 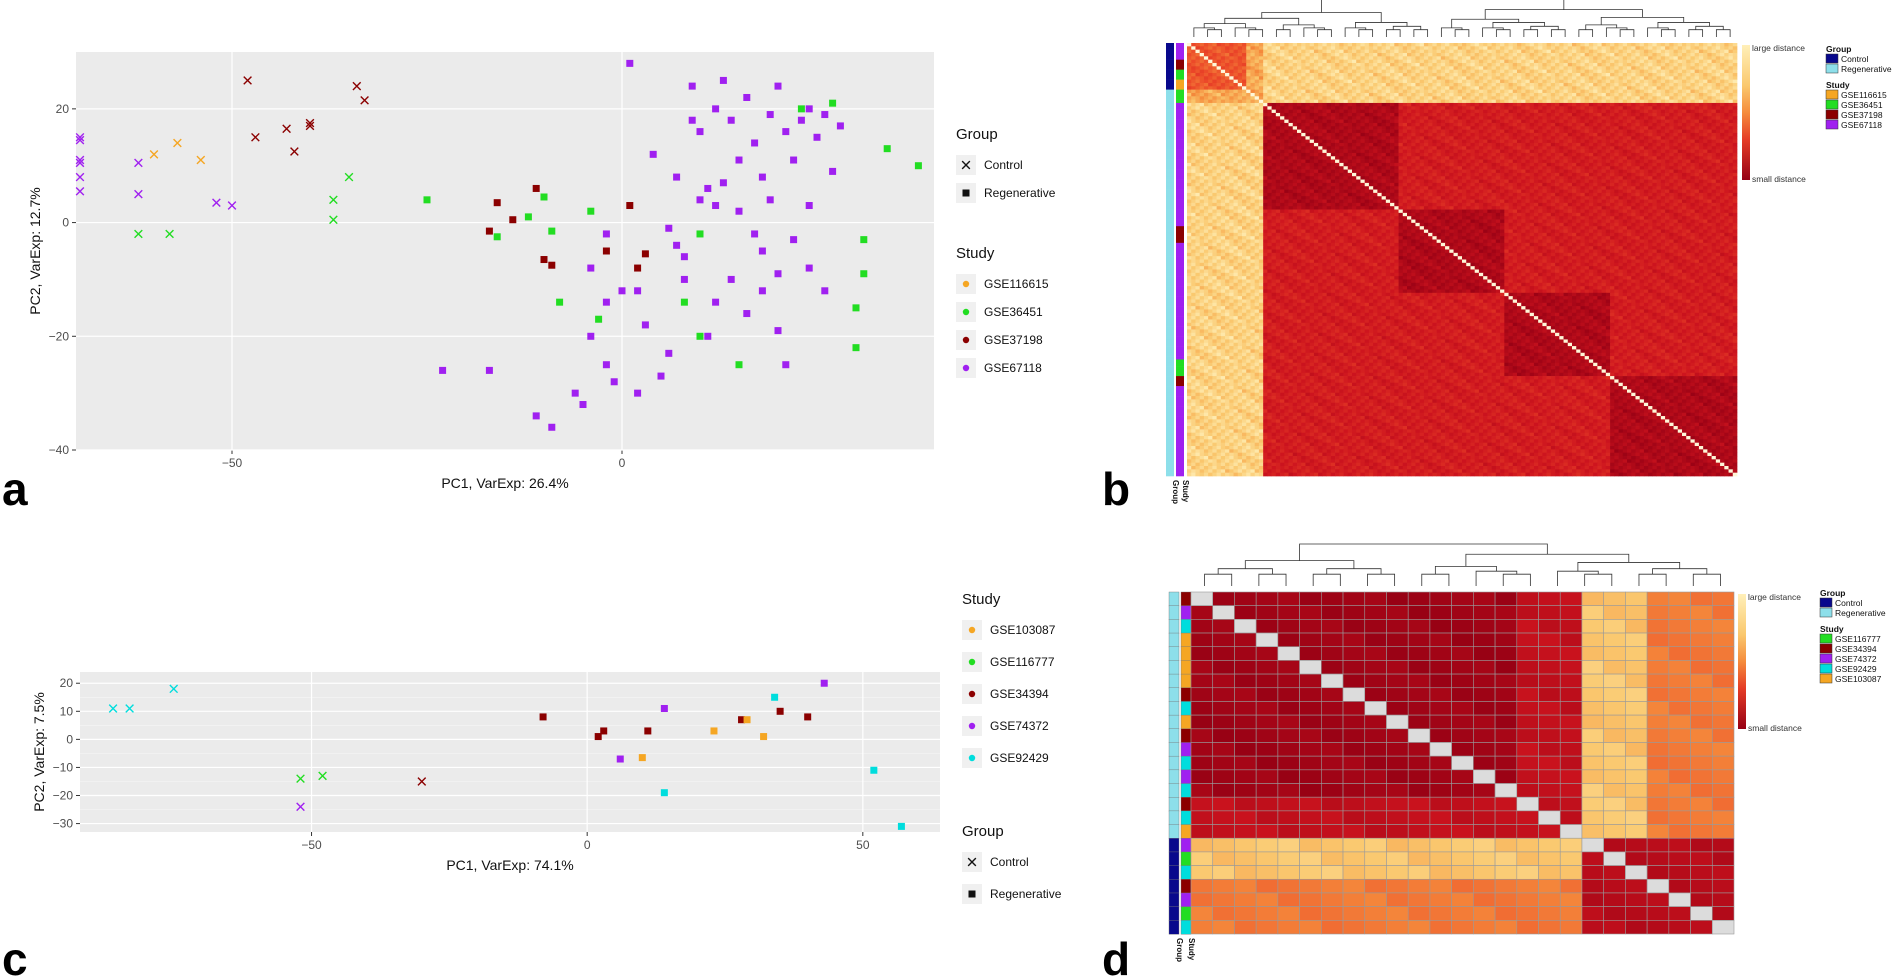 What do you see at coordinates (1170, 184) in the screenshot?
I see `group-annotation-cell` at bounding box center [1170, 184].